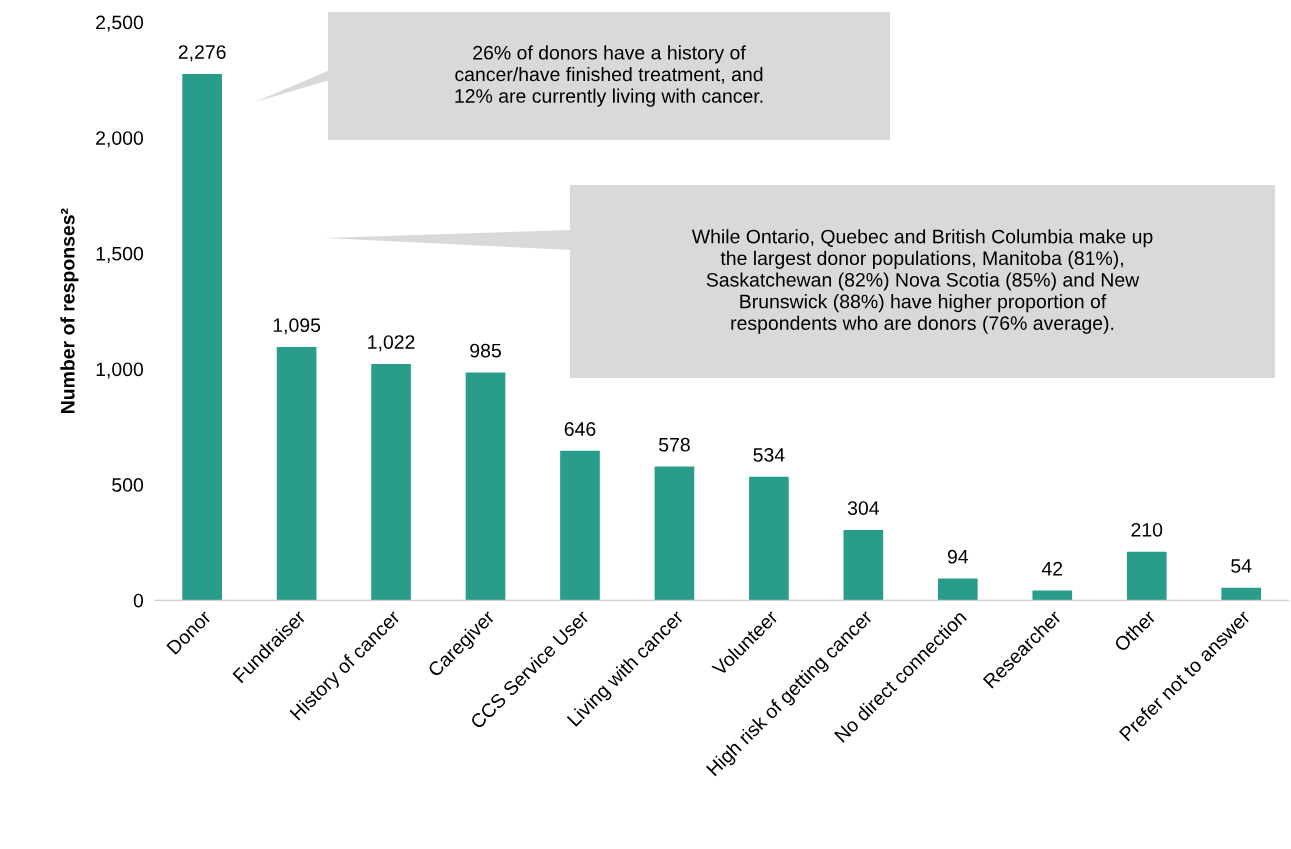 Image resolution: width=1291 pixels, height=849 pixels. Describe the element at coordinates (1147, 529) in the screenshot. I see `data-label: 210` at that location.